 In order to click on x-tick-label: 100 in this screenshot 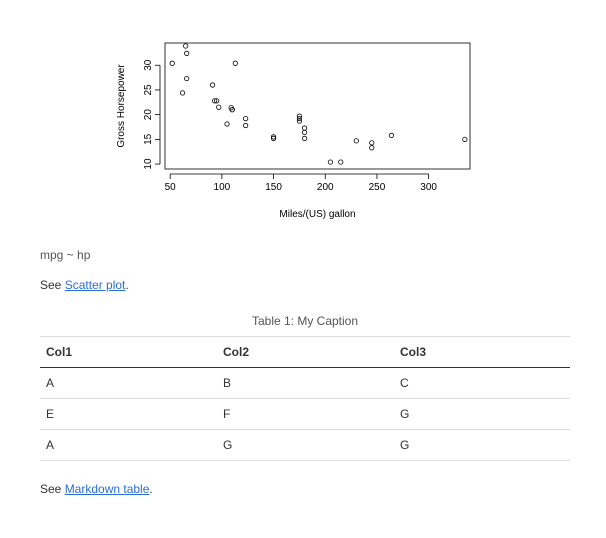, I will do `click(222, 187)`.